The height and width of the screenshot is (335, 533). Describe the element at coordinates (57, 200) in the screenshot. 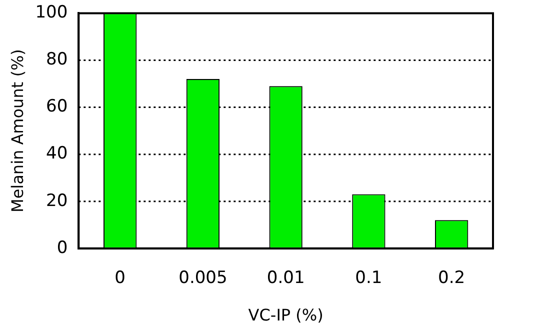

I see `y-tick-label: 20` at that location.